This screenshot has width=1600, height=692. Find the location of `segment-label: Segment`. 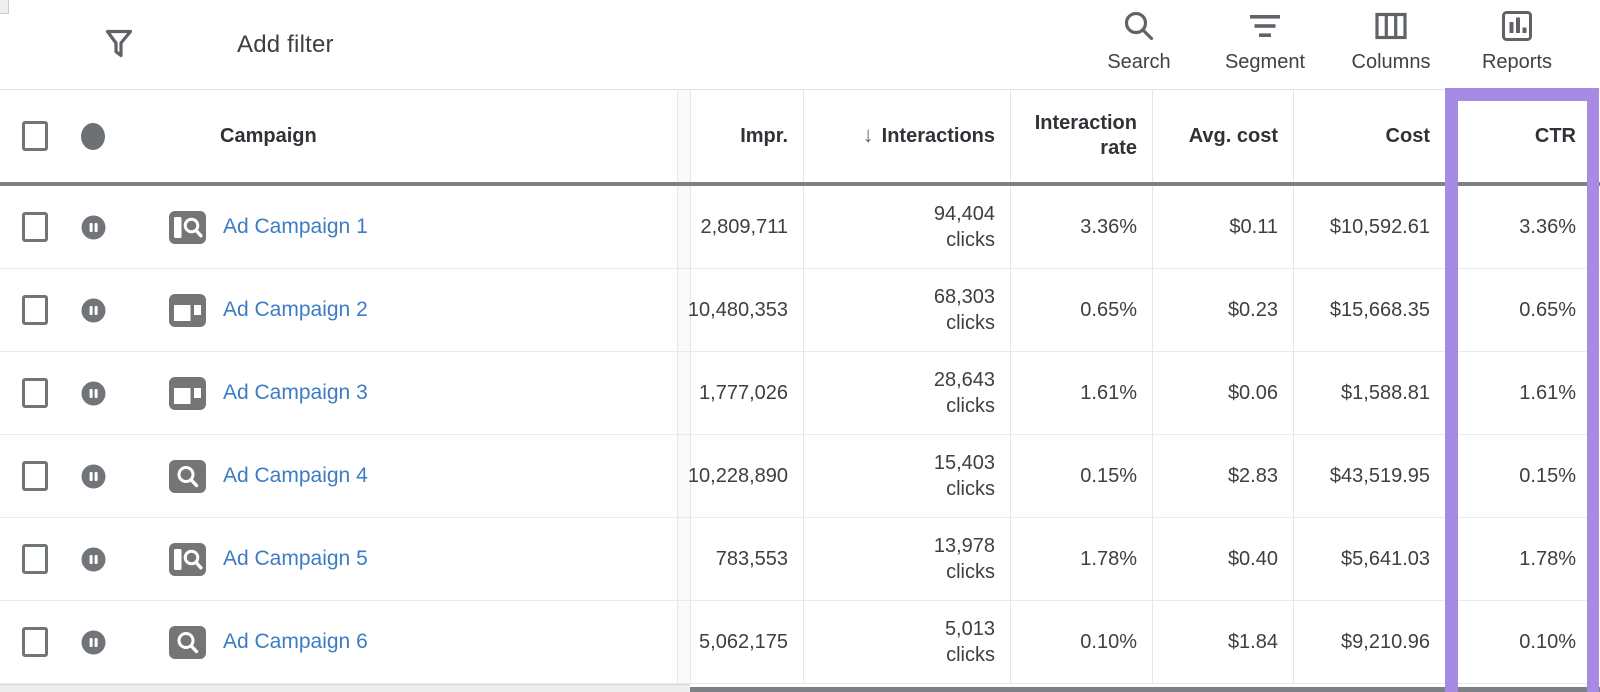

segment-label: Segment is located at coordinates (1265, 62).